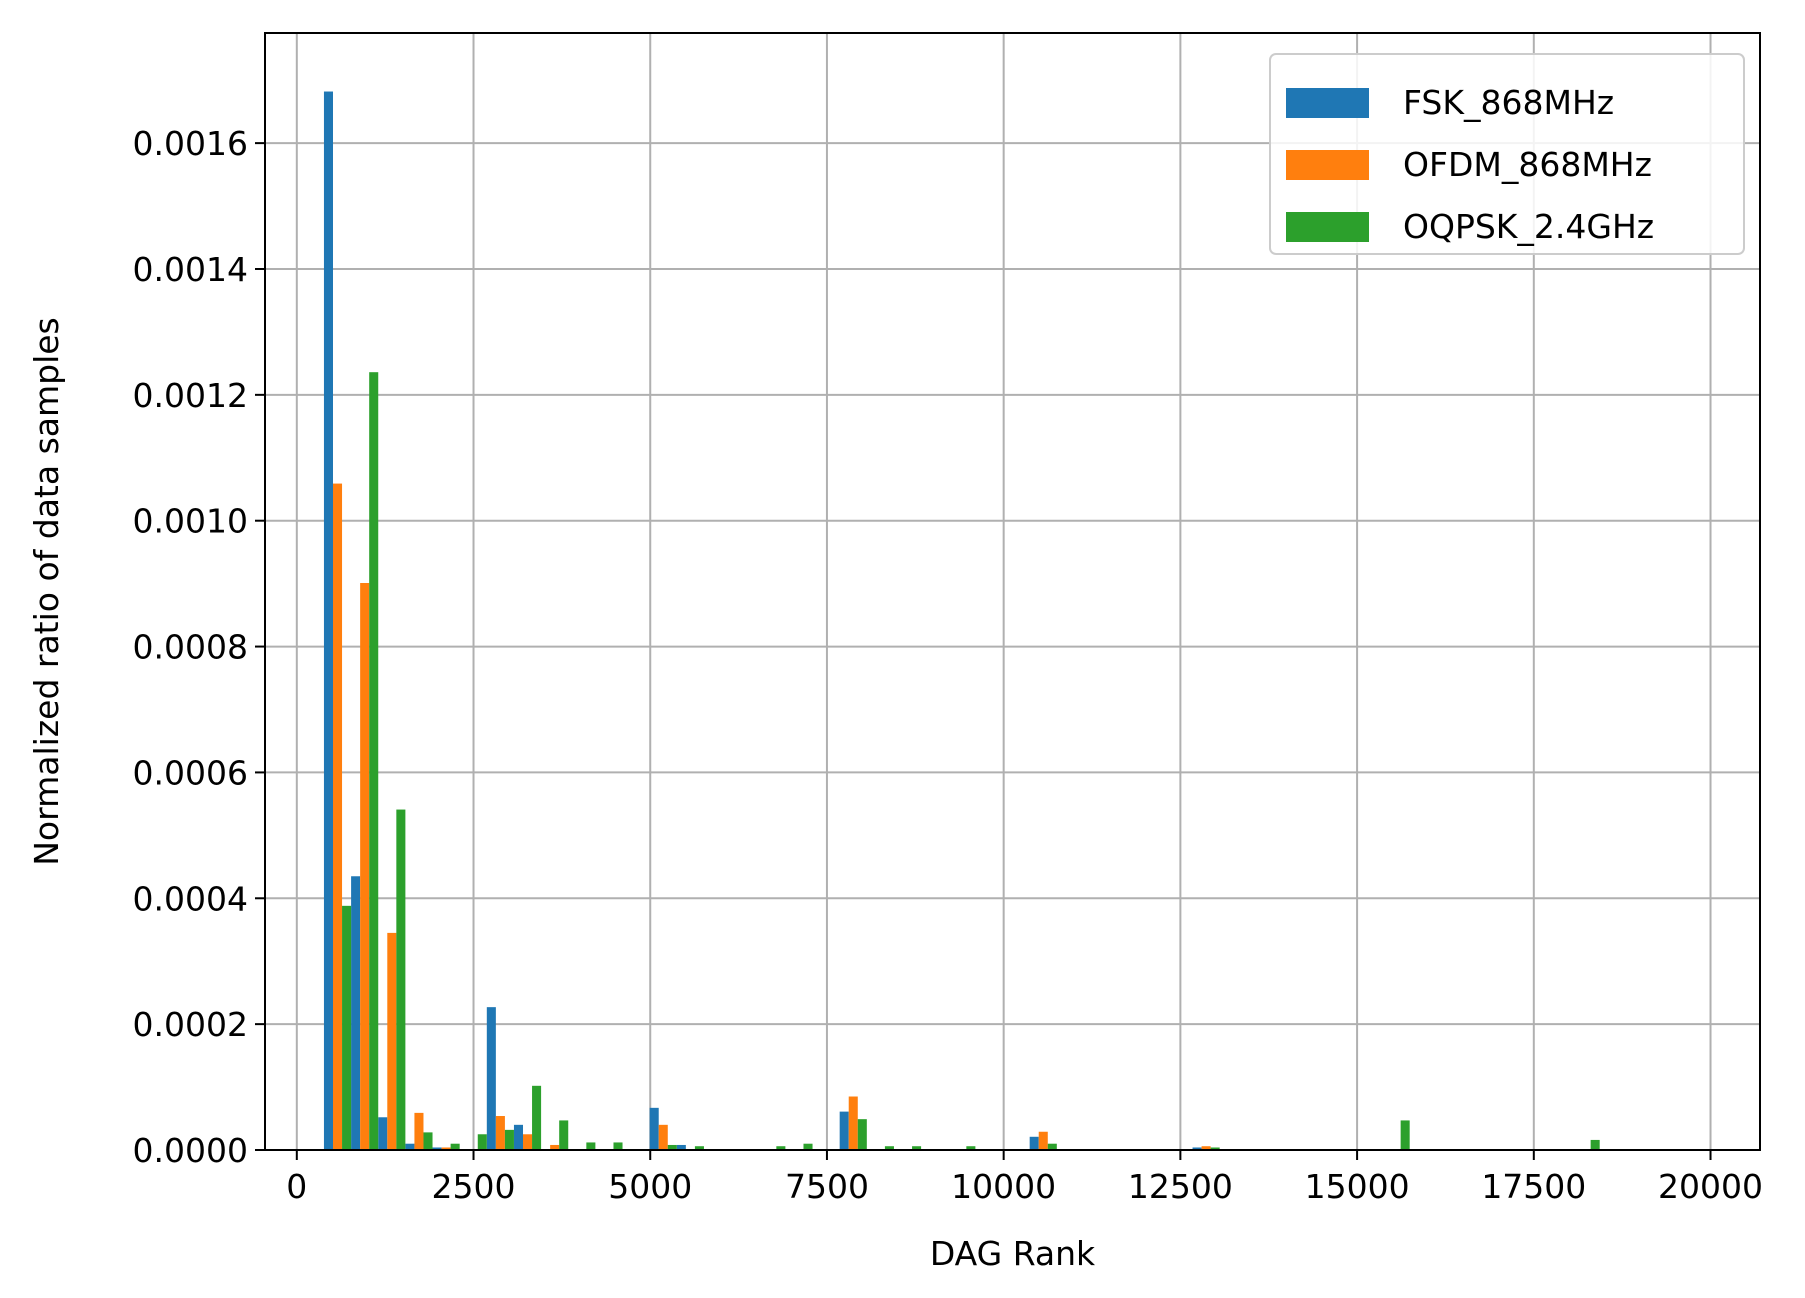  I want to click on legend: FSK_868MHz OFDM_868MHz OQPSK_2.4GHz, so click(1507, 154).